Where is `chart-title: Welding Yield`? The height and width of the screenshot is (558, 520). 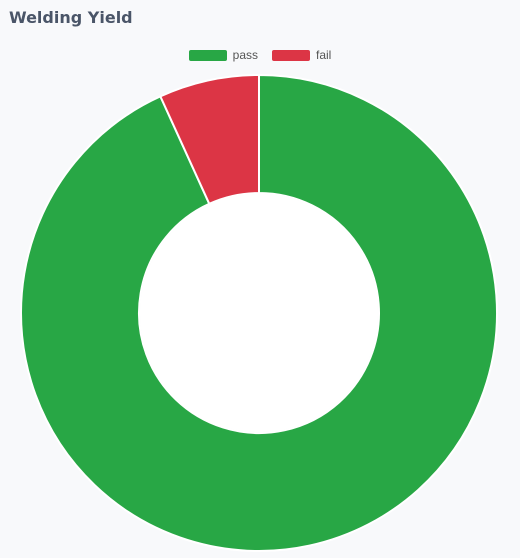 chart-title: Welding Yield is located at coordinates (71, 17).